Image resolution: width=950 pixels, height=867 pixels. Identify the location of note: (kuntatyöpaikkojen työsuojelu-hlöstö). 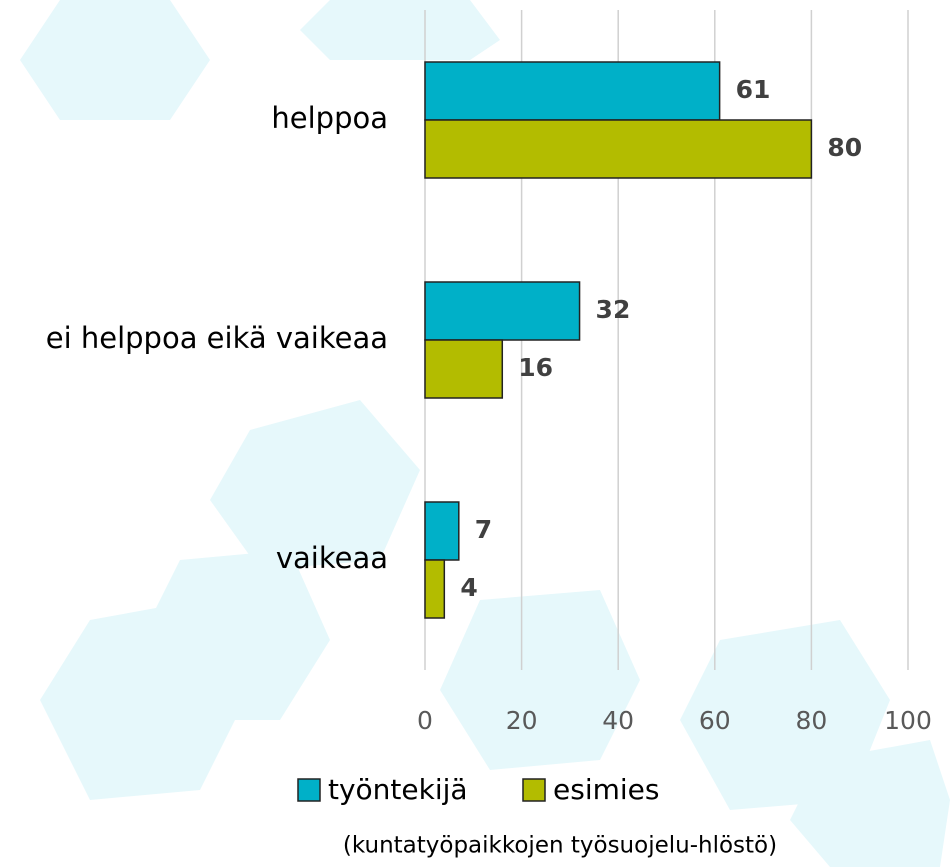
(560, 846).